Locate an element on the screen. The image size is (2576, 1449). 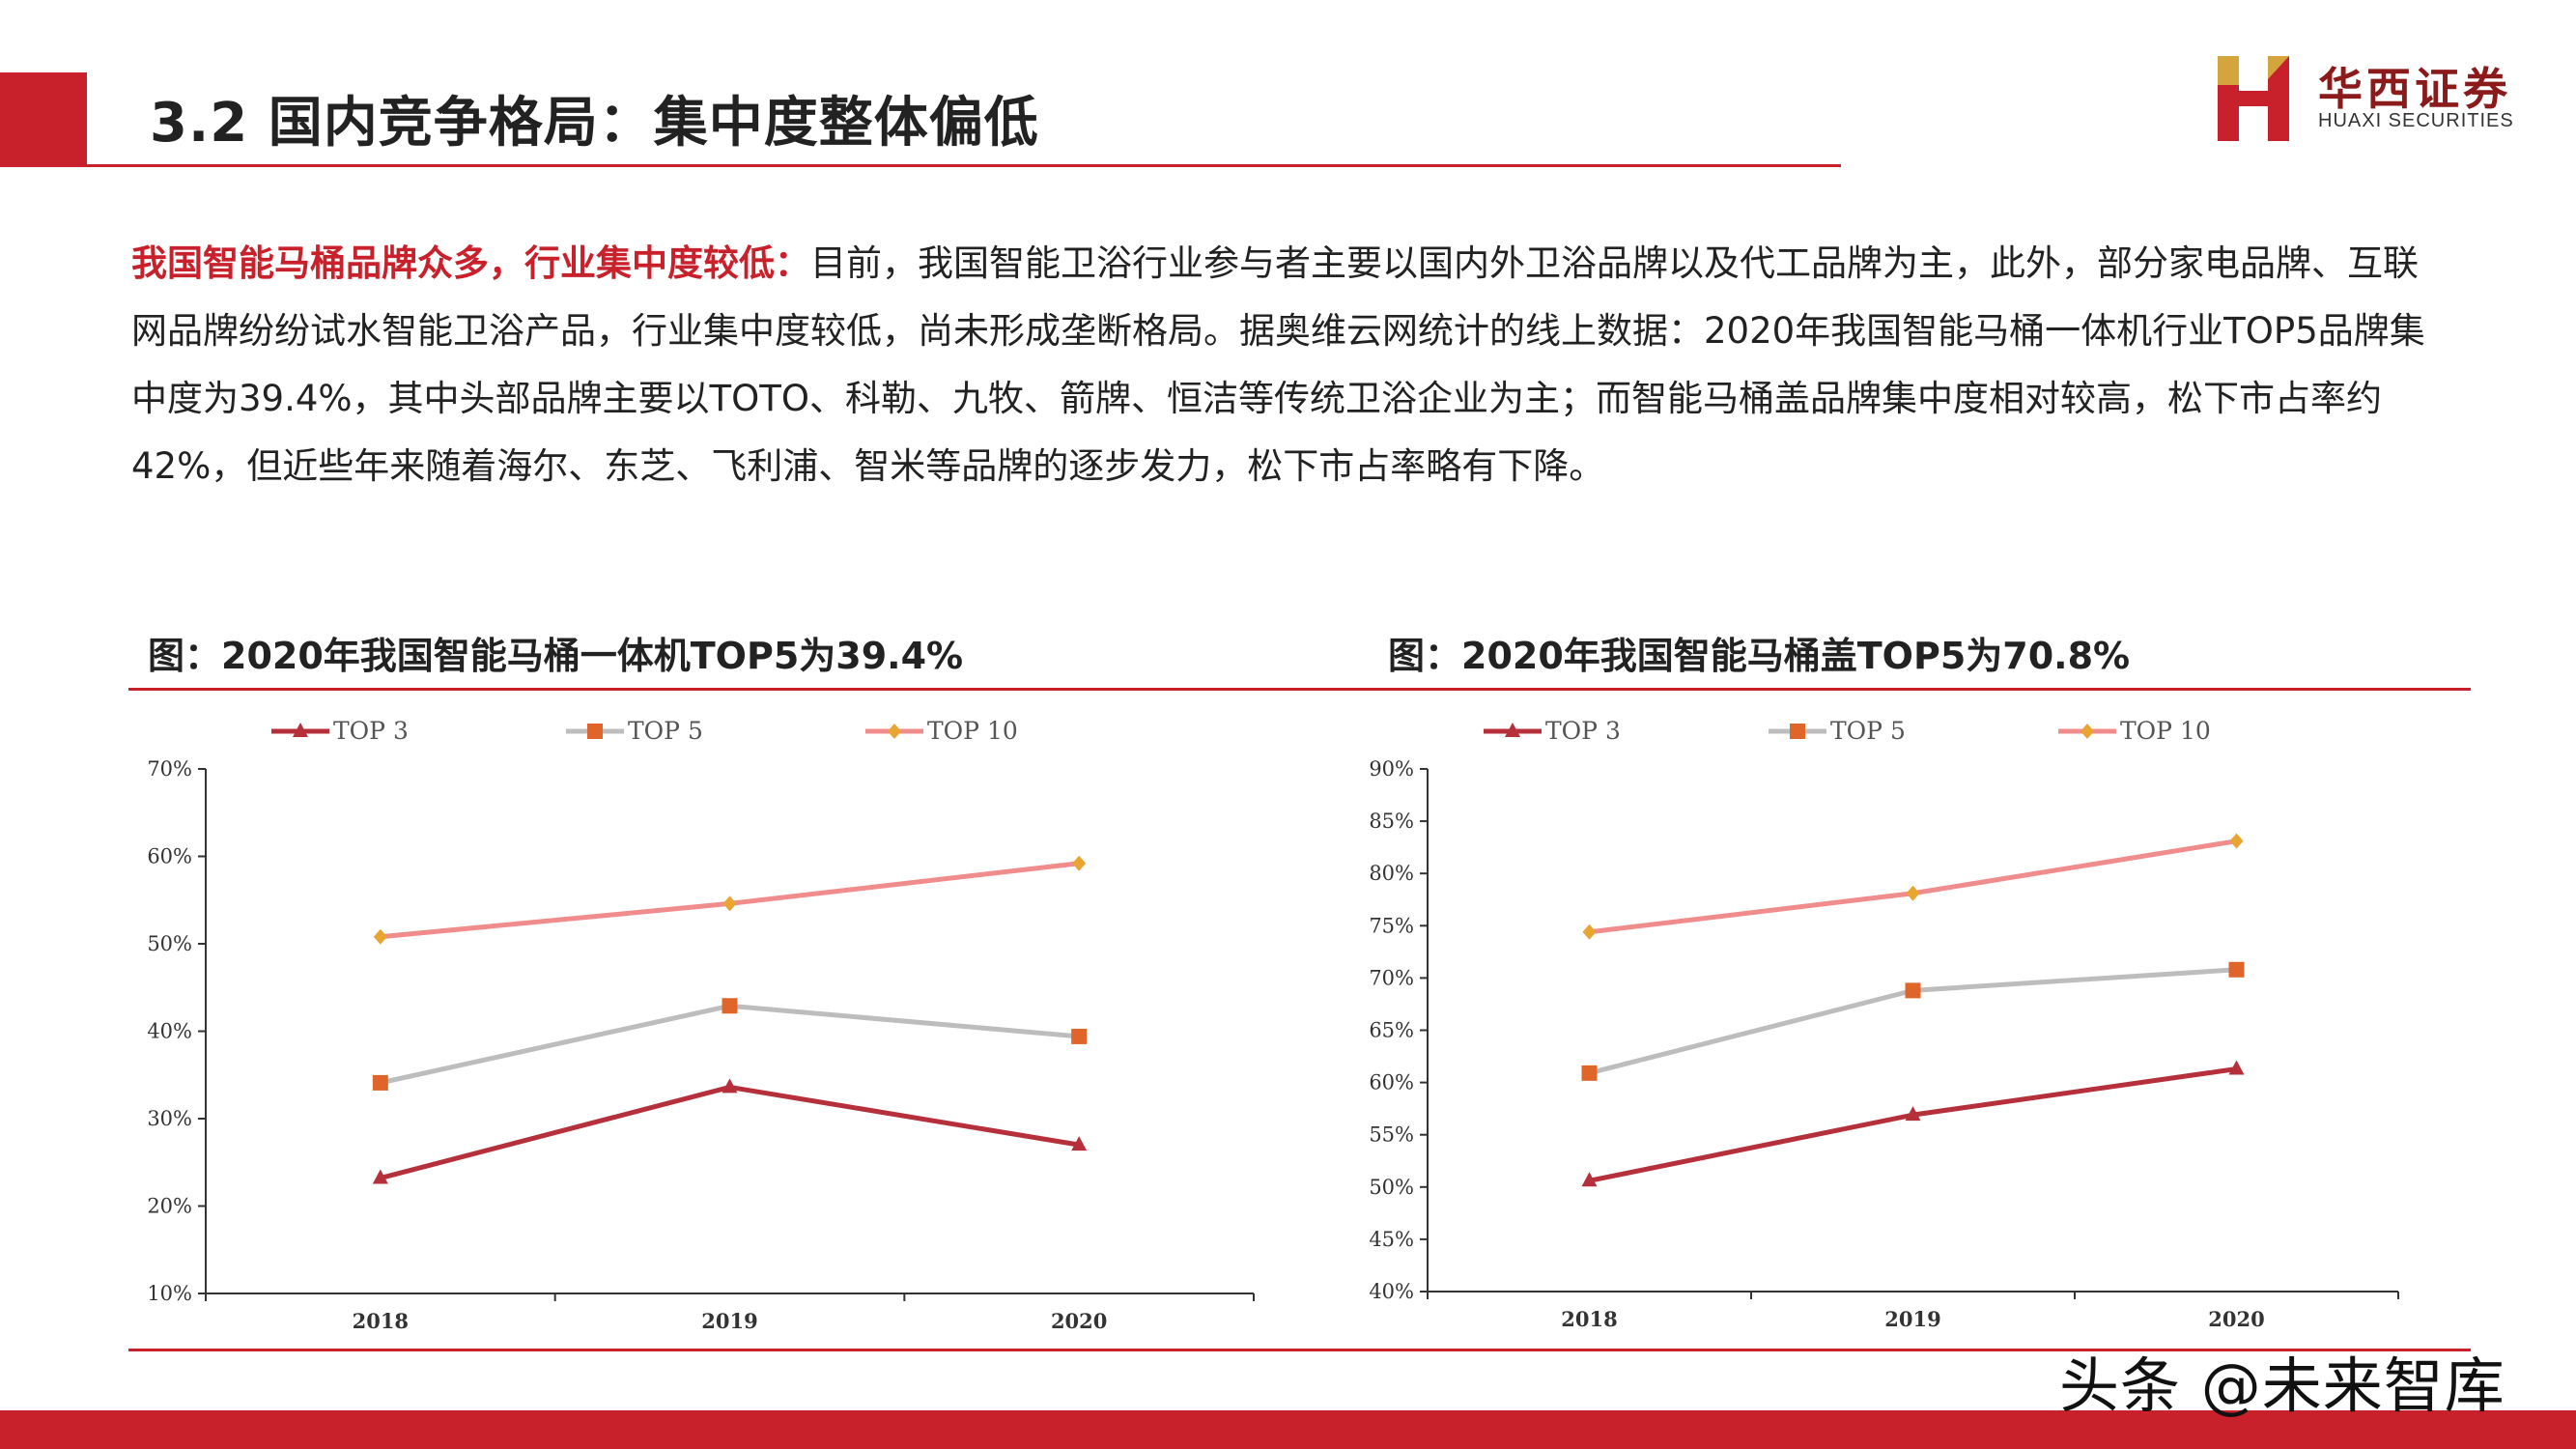
chart-1-title: 图：2020年我国智能马桶一体机TOP5为39.4% is located at coordinates (556, 656).